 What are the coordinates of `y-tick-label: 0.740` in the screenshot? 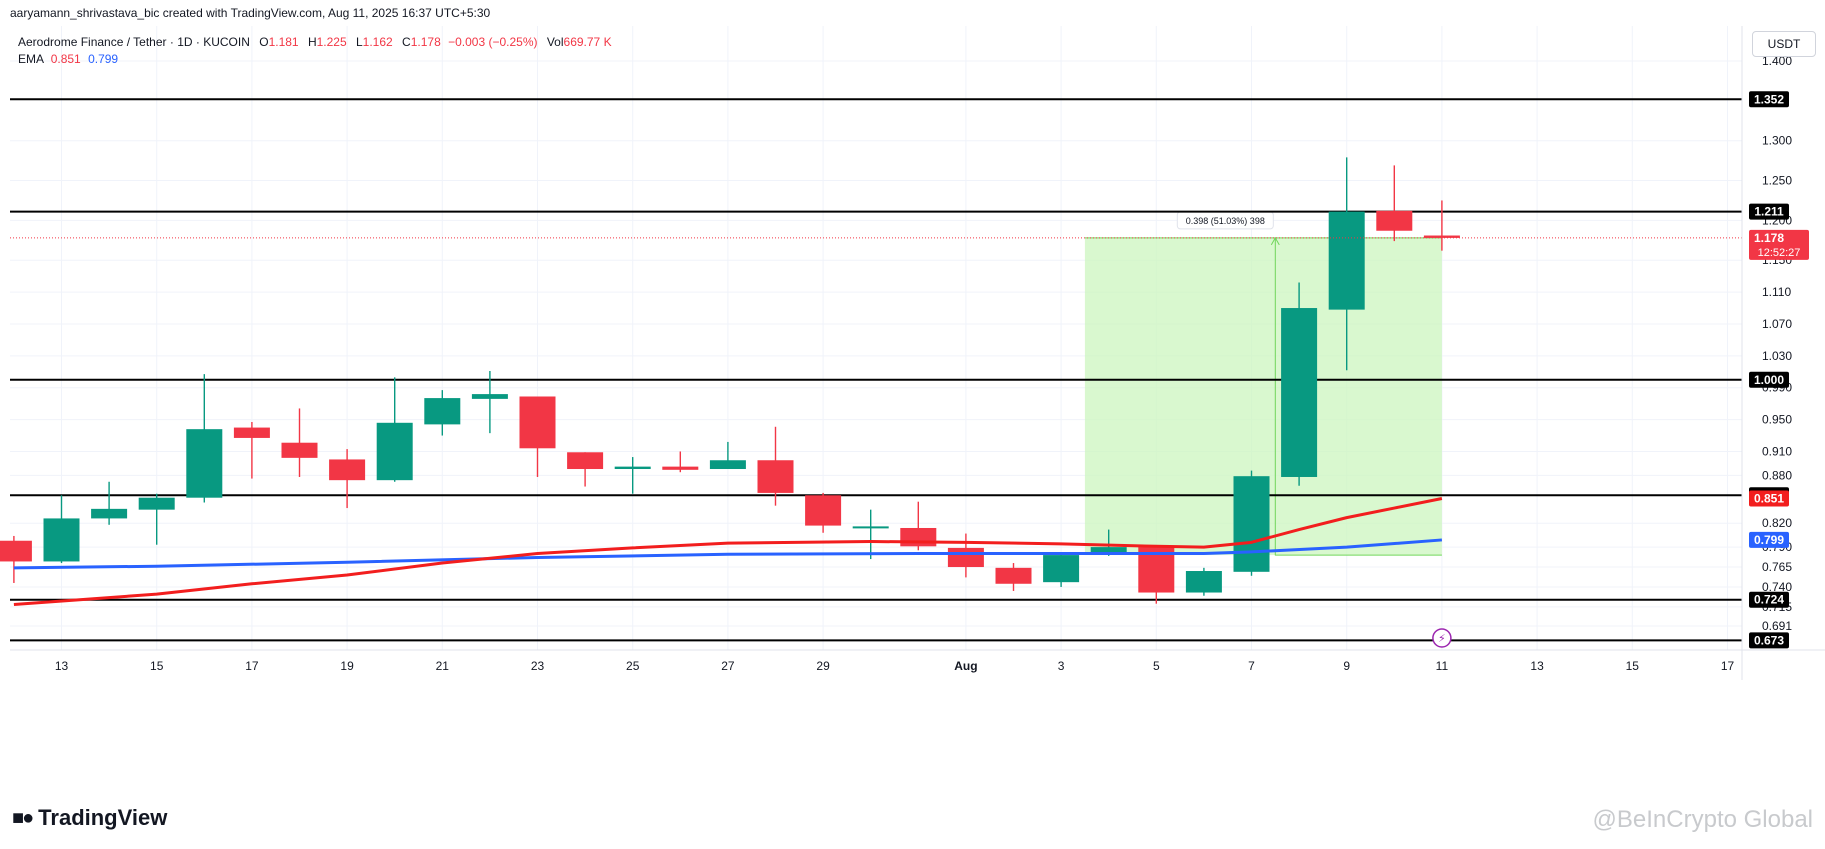 It's located at (1777, 587).